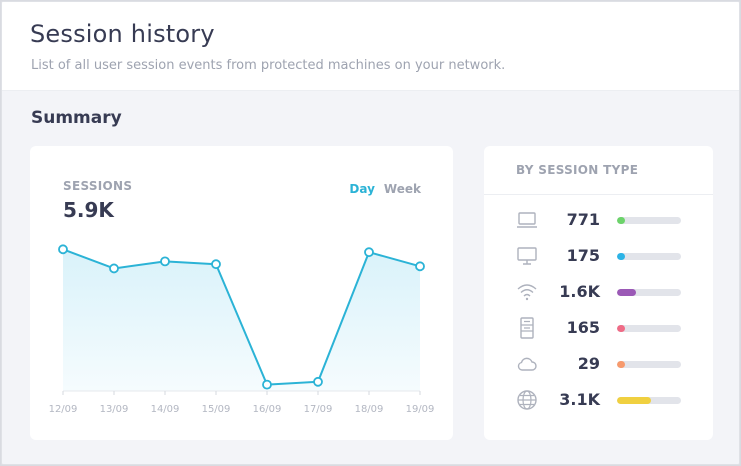  Describe the element at coordinates (114, 409) in the screenshot. I see `x-tick-label: 13/09` at that location.